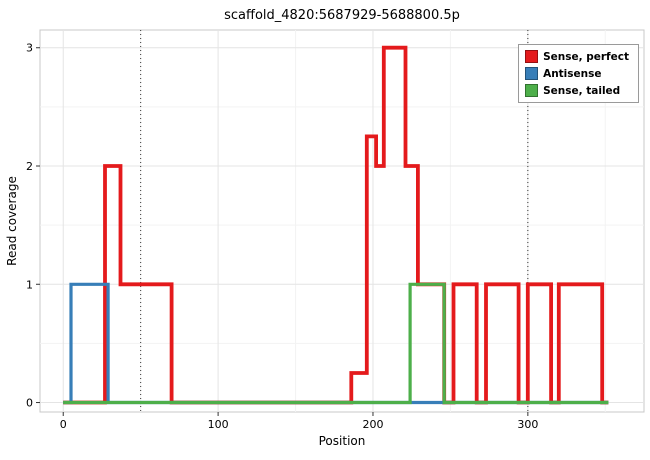 This screenshot has height=460, width=650. Describe the element at coordinates (29, 48) in the screenshot. I see `y-tick-label: 3` at that location.